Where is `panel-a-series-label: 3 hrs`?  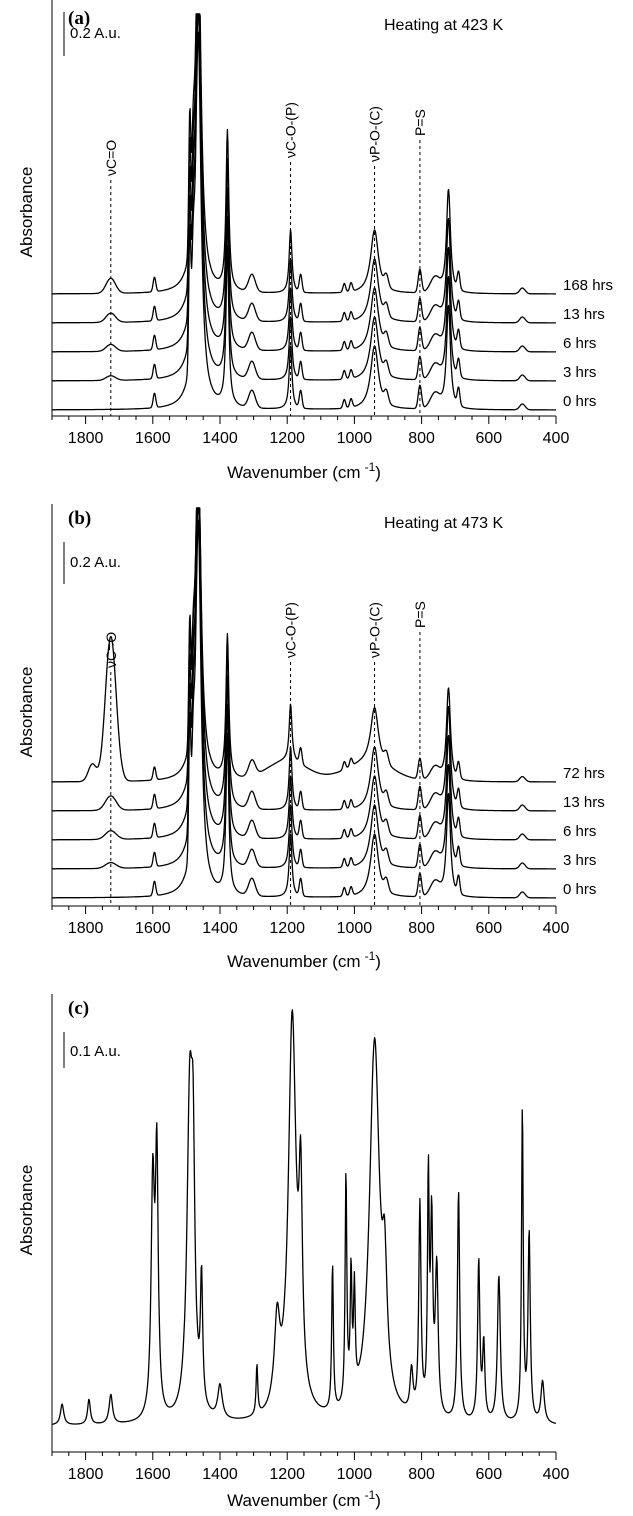
panel-a-series-label: 3 hrs is located at coordinates (579, 372).